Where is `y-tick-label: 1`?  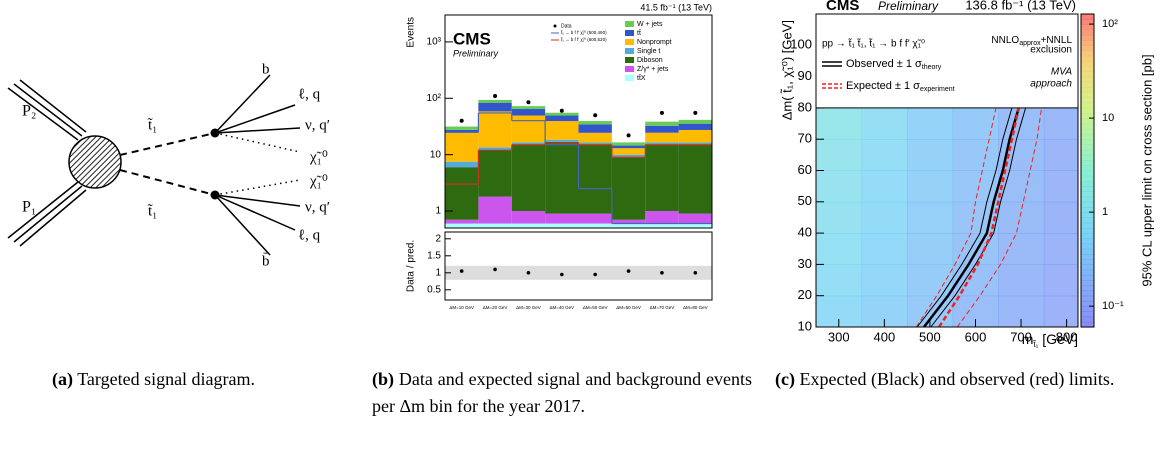
y-tick-label: 1 is located at coordinates (438, 211).